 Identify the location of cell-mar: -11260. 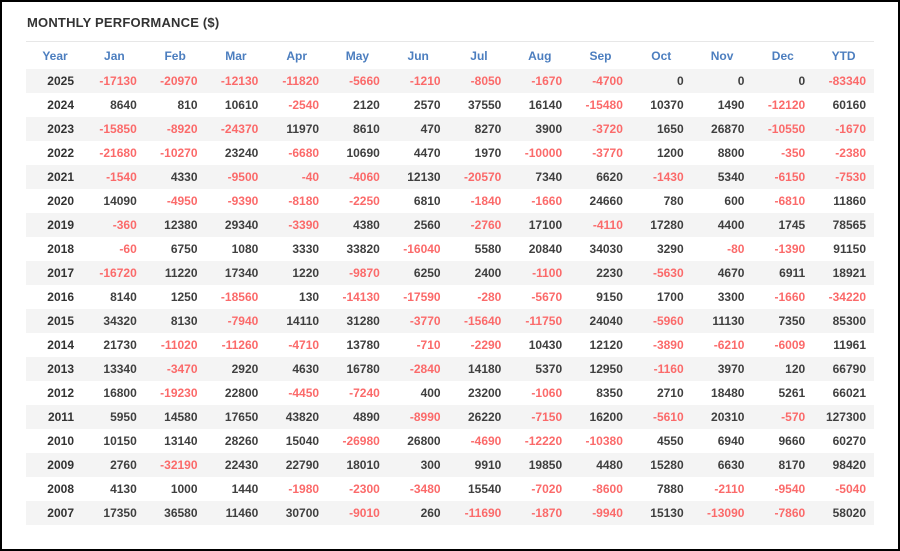
(240, 345).